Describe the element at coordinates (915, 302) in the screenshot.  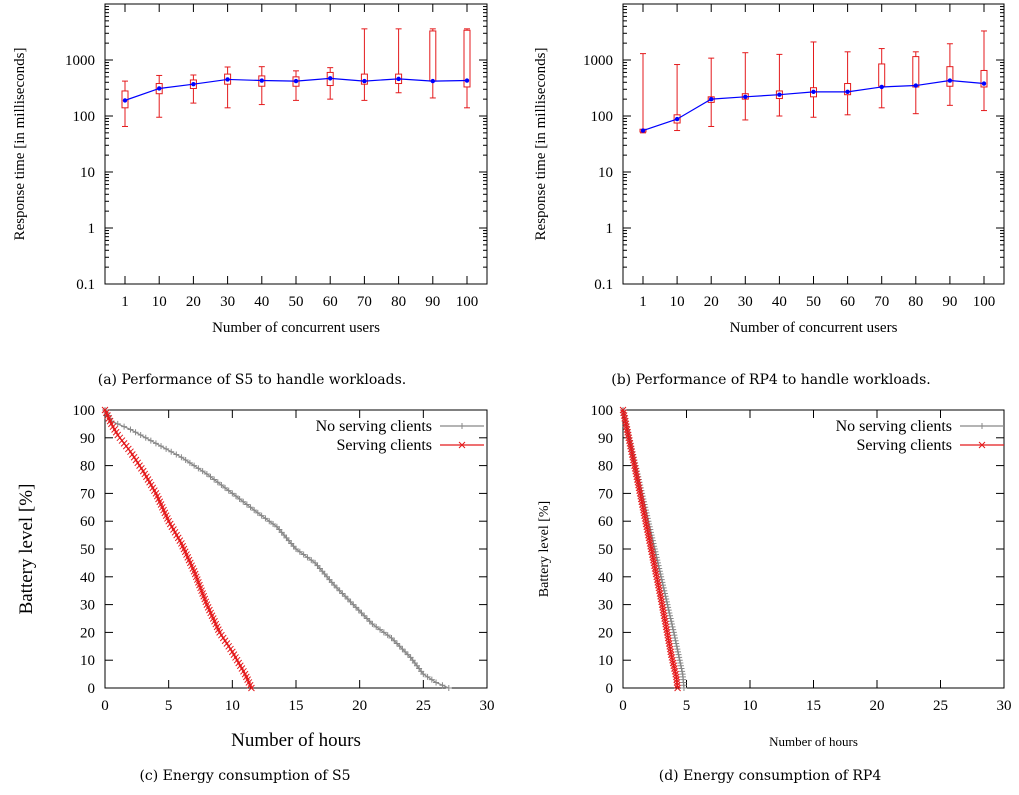
I see `x-tick-label: 80` at that location.